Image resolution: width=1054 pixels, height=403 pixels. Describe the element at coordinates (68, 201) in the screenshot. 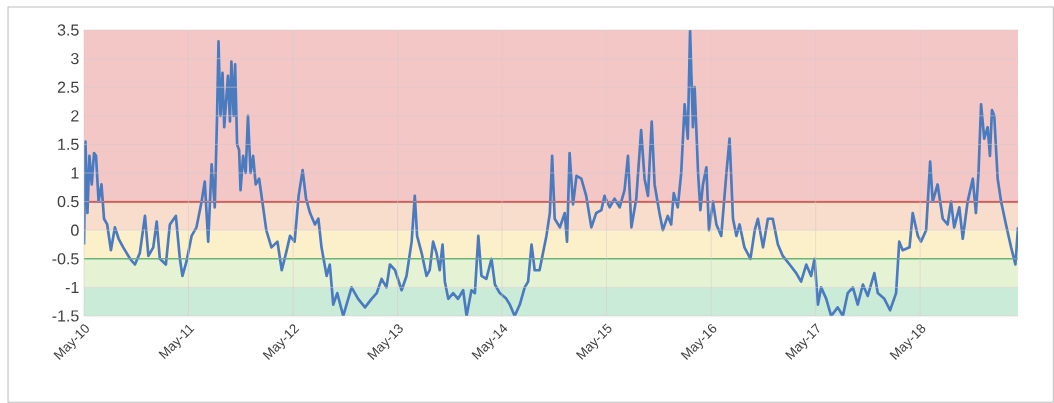

I see `y-tick-label: 0.5` at that location.